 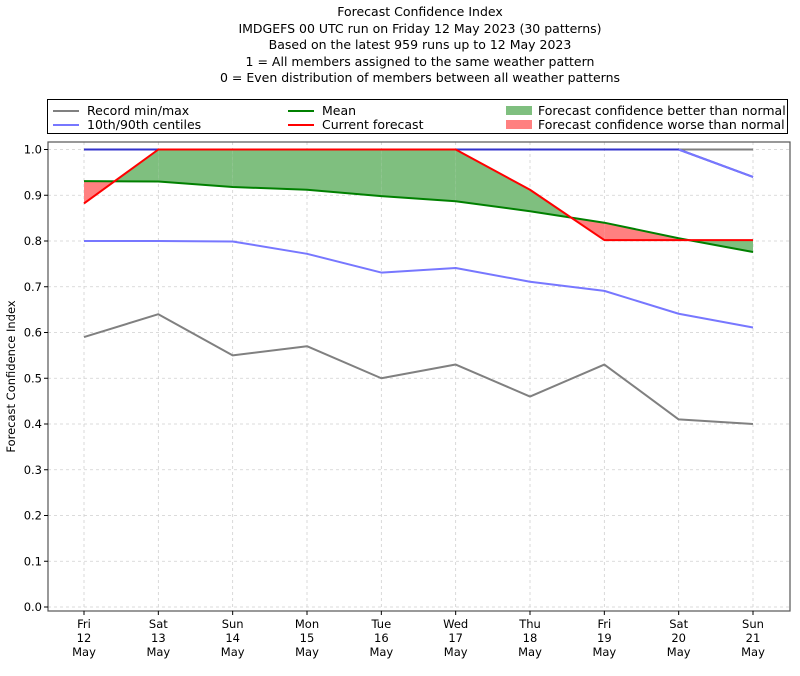 I want to click on legend-item-mean: Mean, so click(x=322, y=110).